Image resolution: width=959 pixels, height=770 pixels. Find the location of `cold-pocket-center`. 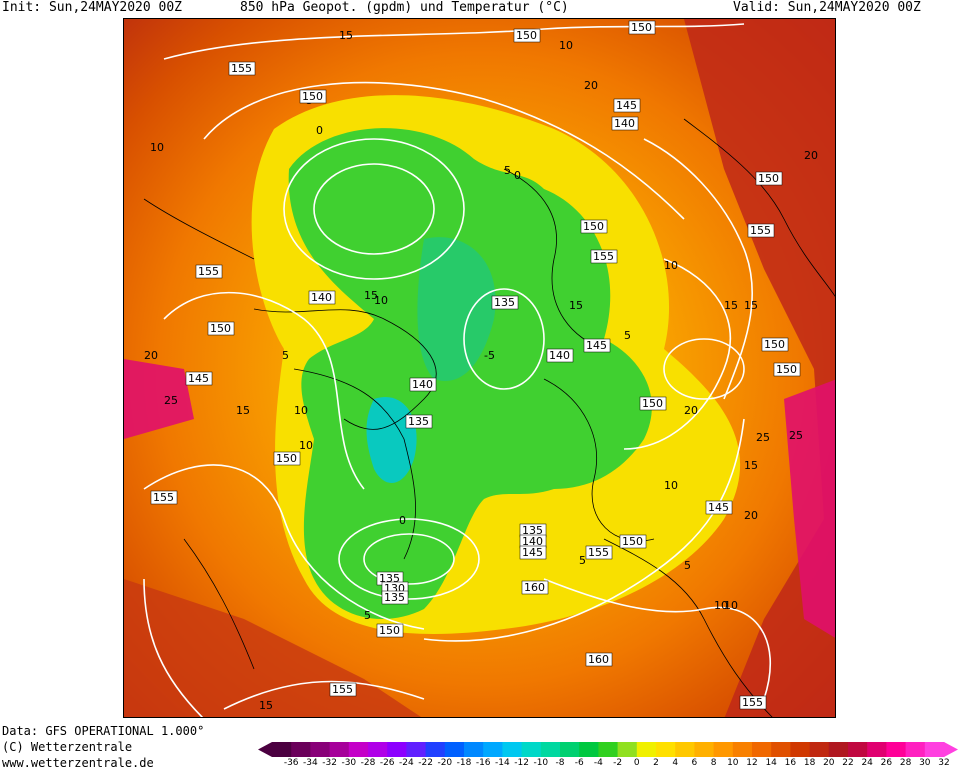

cold-pocket-center is located at coordinates (391, 440).